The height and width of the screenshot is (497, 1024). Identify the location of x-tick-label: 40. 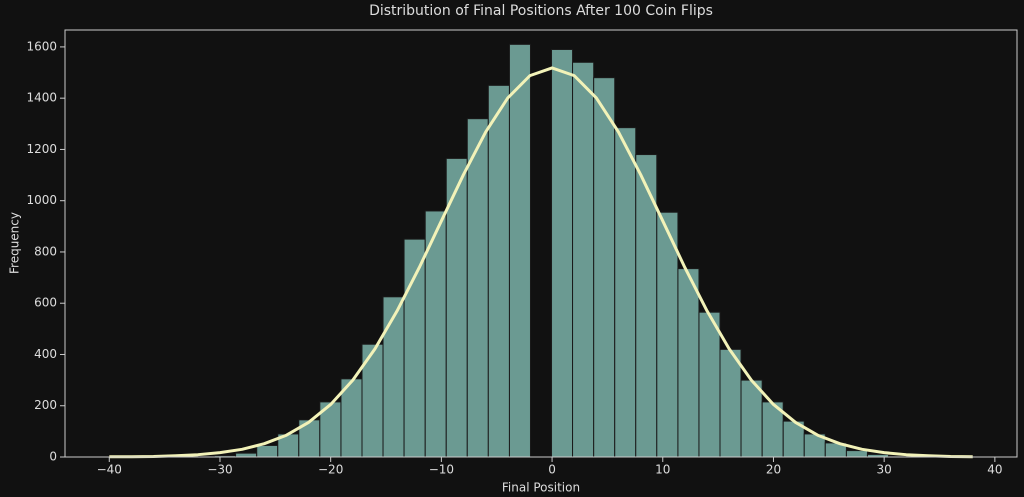
(994, 470).